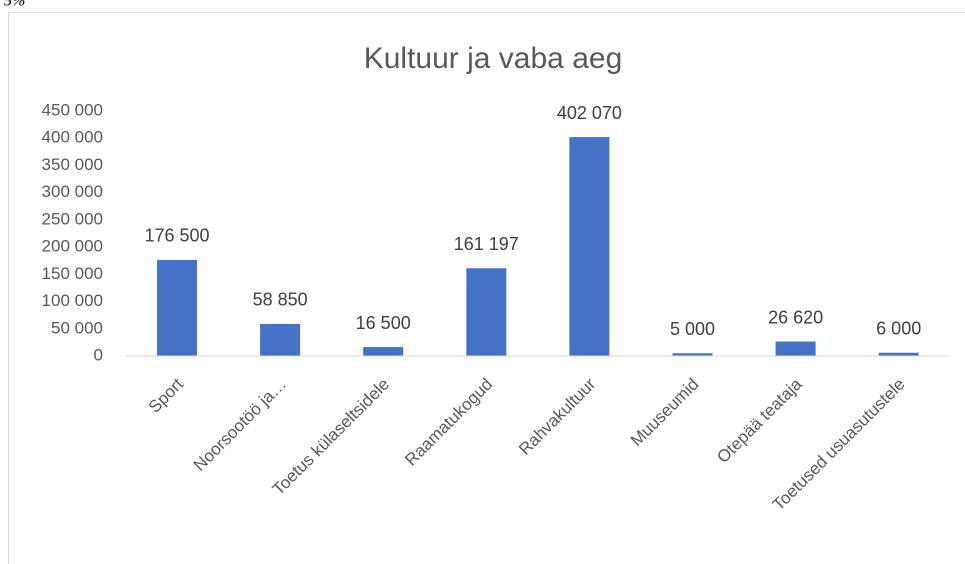 This screenshot has height=564, width=965. What do you see at coordinates (72, 218) in the screenshot?
I see `y-tick-label: 250 000` at bounding box center [72, 218].